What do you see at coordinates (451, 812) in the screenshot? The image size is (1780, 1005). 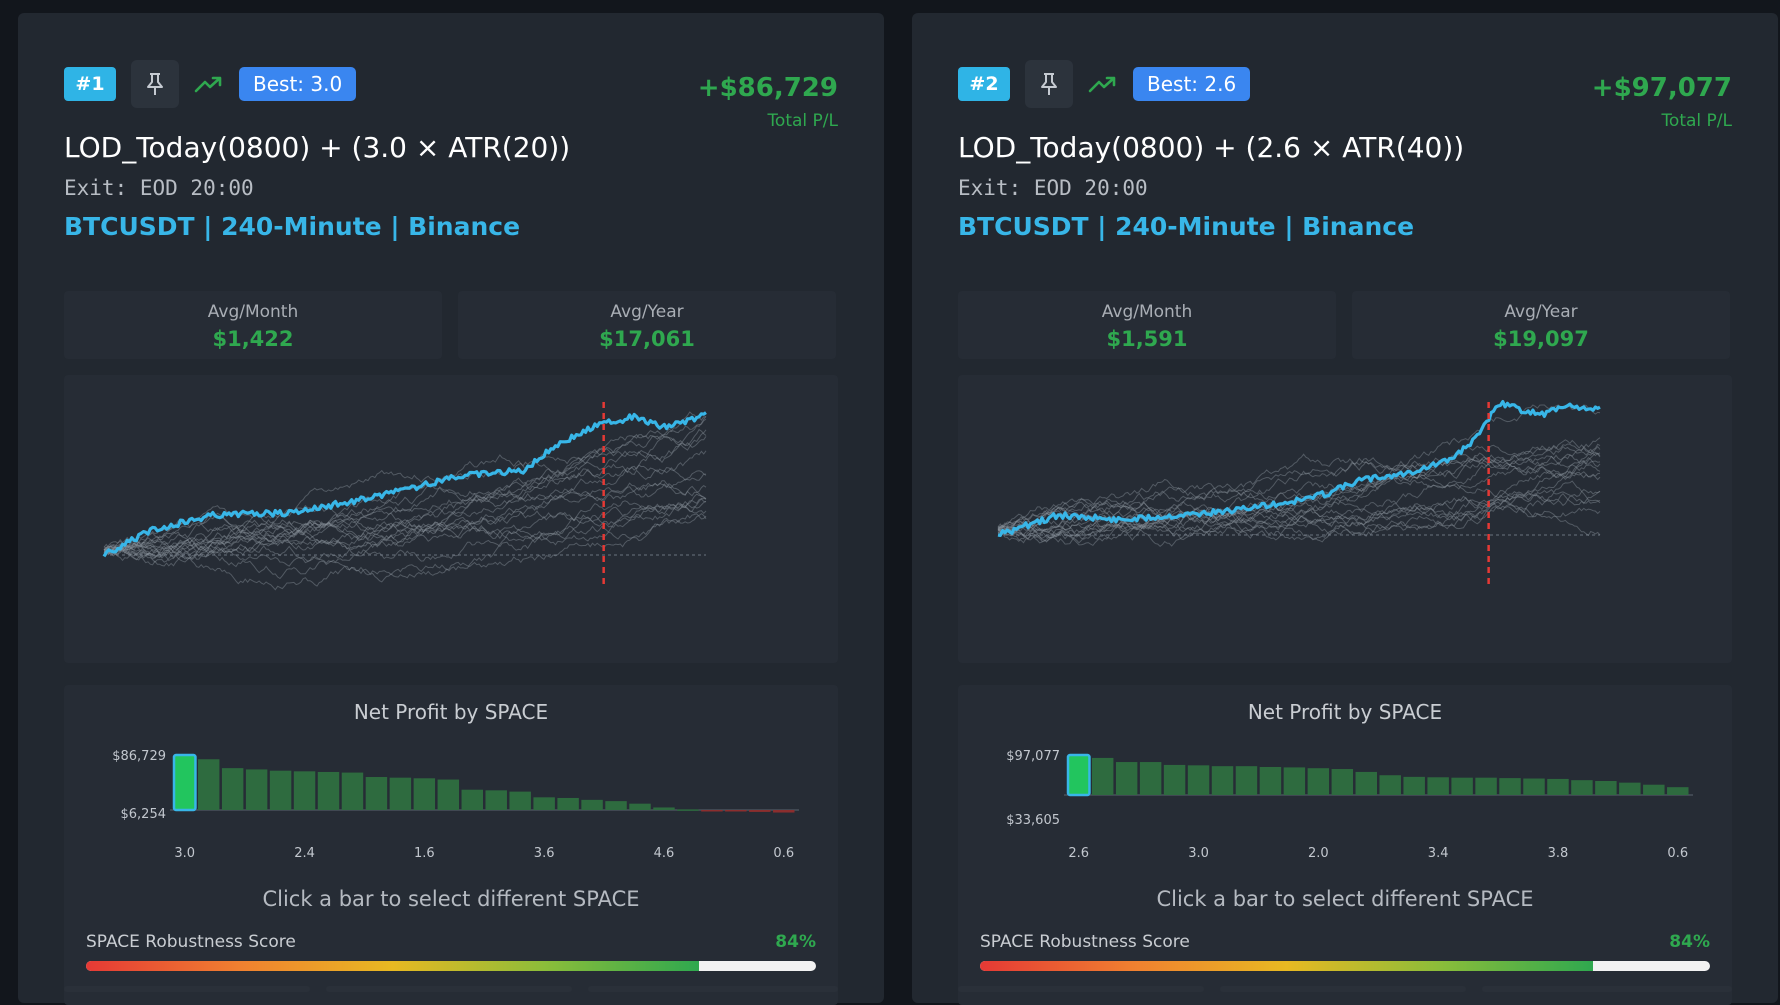 I see `space-bar-chart: $86,729 $6,254 3.0 2.4 1.6 3.6 4.6 0.6` at bounding box center [451, 812].